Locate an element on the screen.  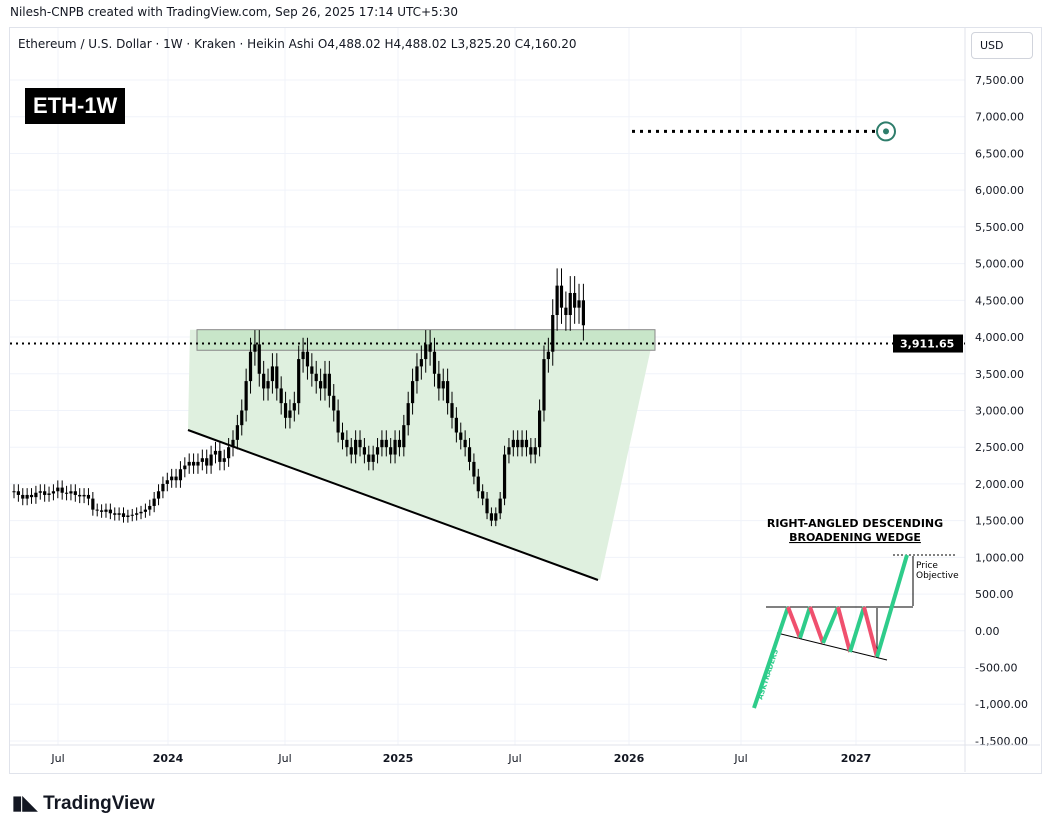
y-tick-label: -1,000.00 is located at coordinates (1001, 704).